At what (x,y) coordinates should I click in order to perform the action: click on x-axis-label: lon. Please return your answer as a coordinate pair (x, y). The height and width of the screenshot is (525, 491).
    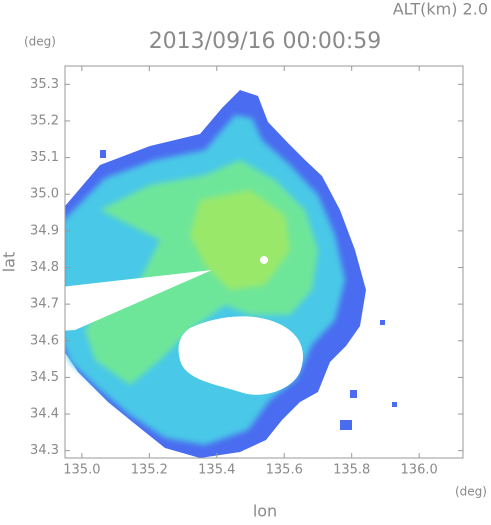
    Looking at the image, I should click on (265, 511).